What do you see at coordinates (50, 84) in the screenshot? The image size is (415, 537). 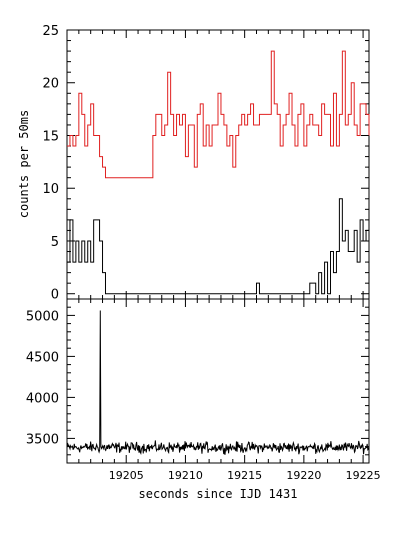 I see `top-y-tick-label: 20` at bounding box center [50, 84].